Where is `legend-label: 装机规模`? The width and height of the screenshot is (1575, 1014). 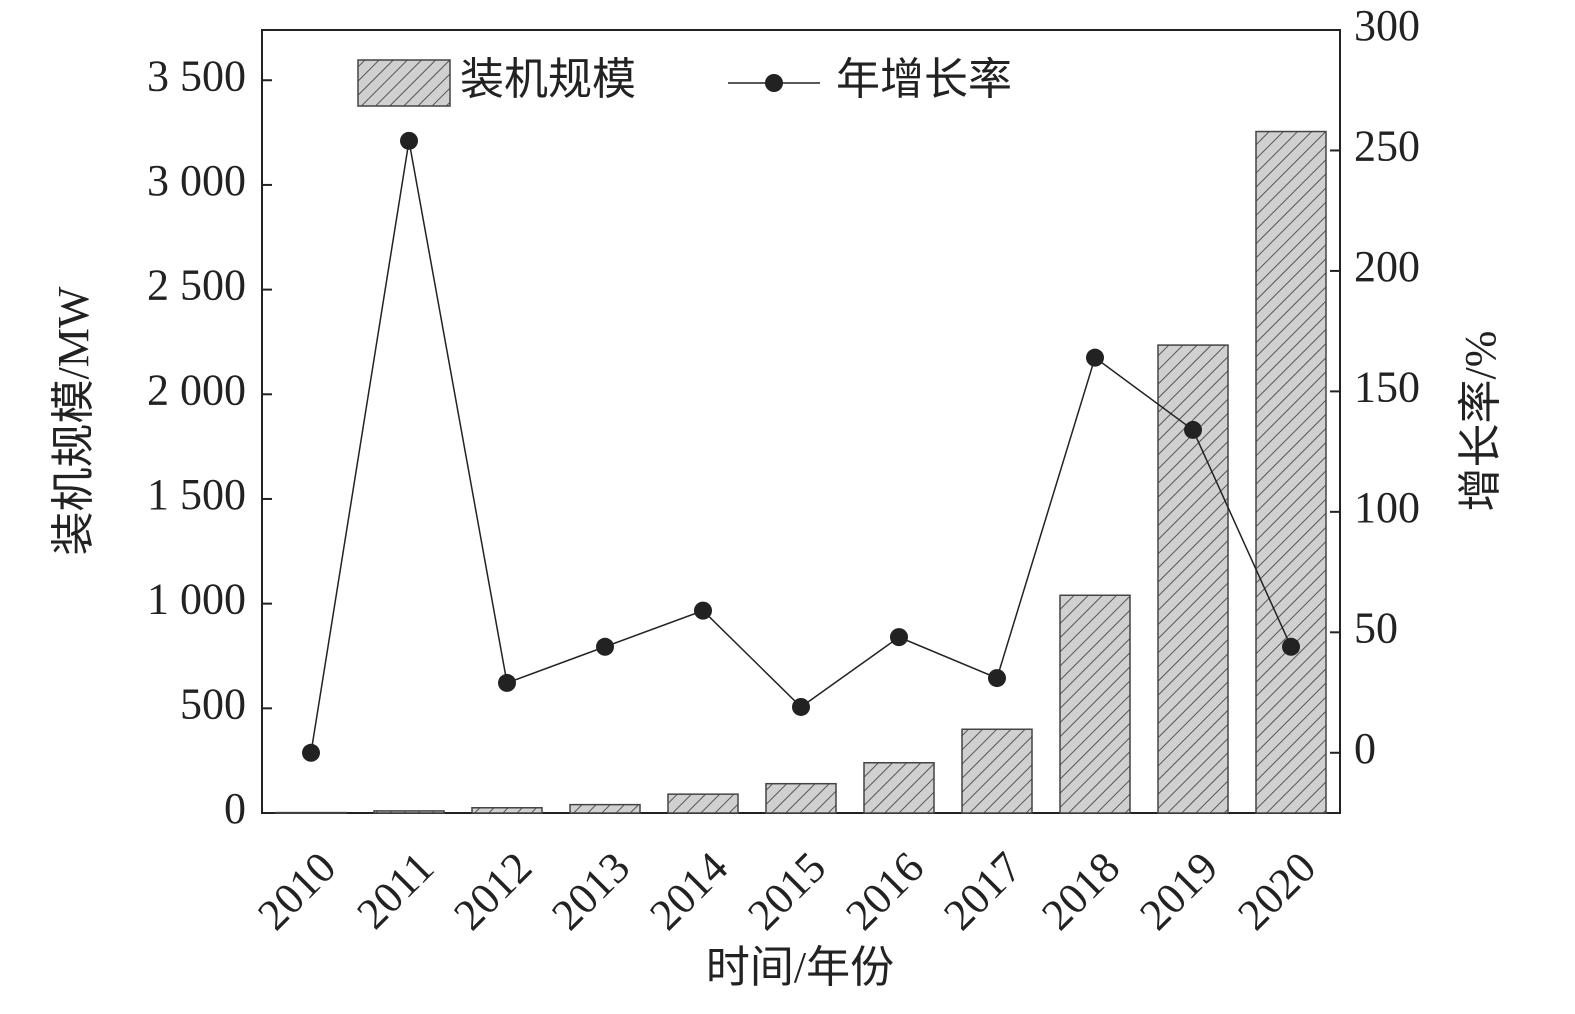
legend-label: 装机规模 is located at coordinates (548, 79).